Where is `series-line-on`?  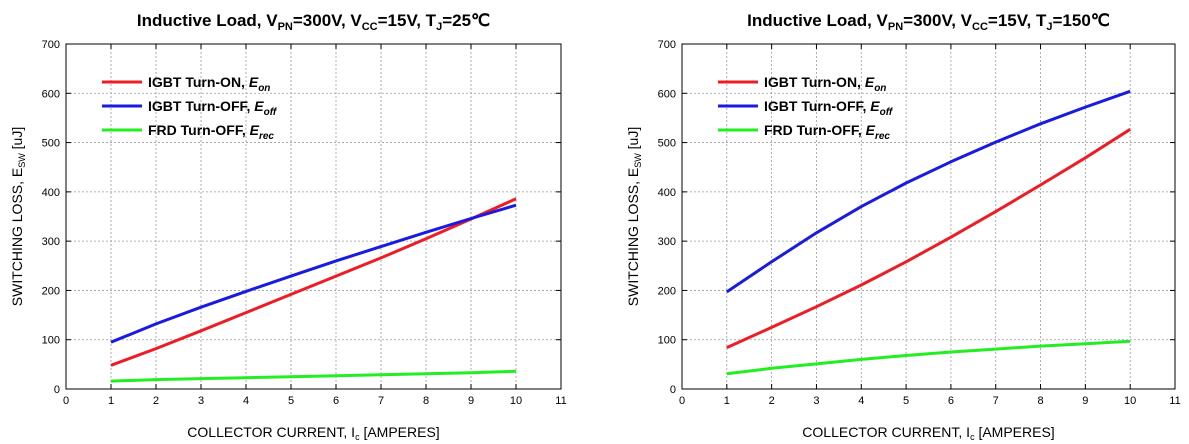 series-line-on is located at coordinates (313, 282).